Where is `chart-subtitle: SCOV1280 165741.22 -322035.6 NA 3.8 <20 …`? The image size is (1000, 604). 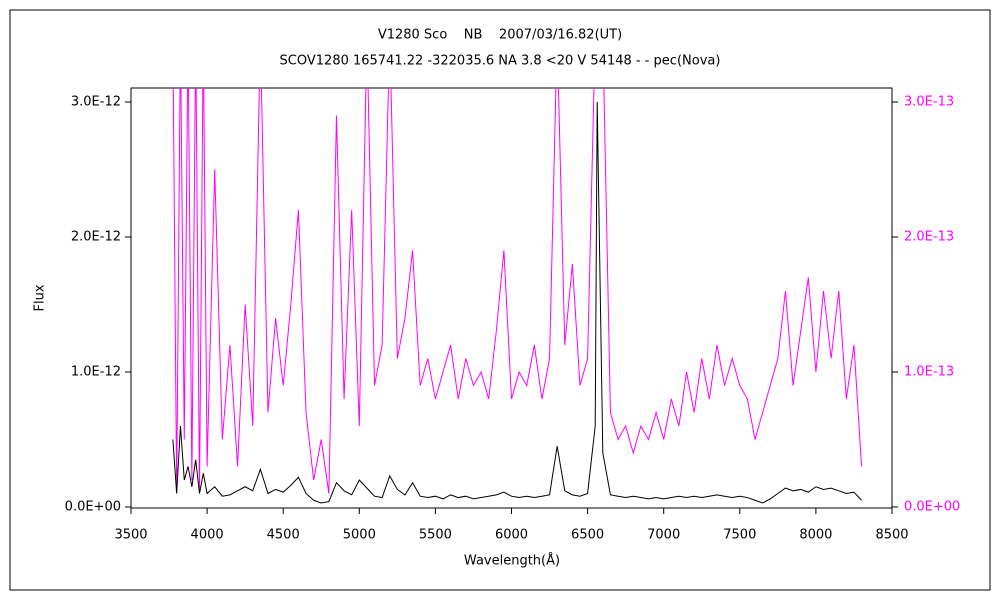
chart-subtitle: SCOV1280 165741.22 -322035.6 NA 3.8 <20 … is located at coordinates (500, 61).